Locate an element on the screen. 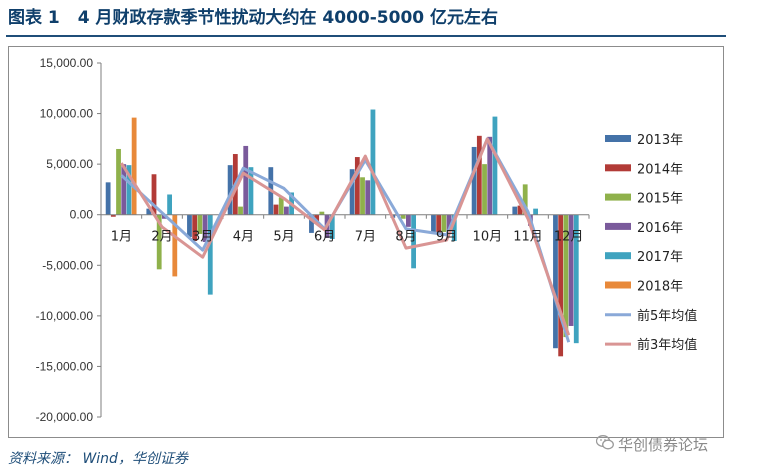 This screenshot has width=763, height=472. figure-title: 图表 1 4 月财政存款季节性扰动大约在 4000-5000 亿元左右 is located at coordinates (253, 18).